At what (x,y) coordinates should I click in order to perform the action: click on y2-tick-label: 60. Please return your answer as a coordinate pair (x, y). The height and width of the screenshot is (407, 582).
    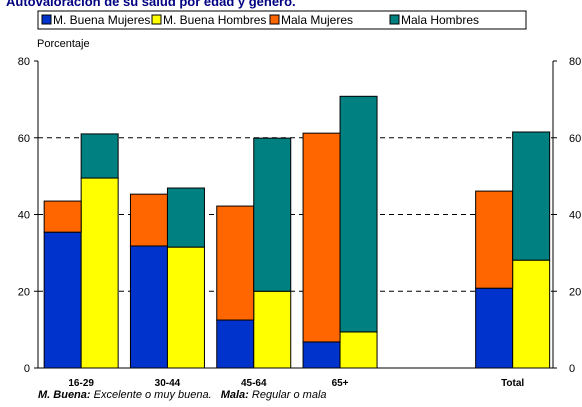
    Looking at the image, I should click on (575, 139).